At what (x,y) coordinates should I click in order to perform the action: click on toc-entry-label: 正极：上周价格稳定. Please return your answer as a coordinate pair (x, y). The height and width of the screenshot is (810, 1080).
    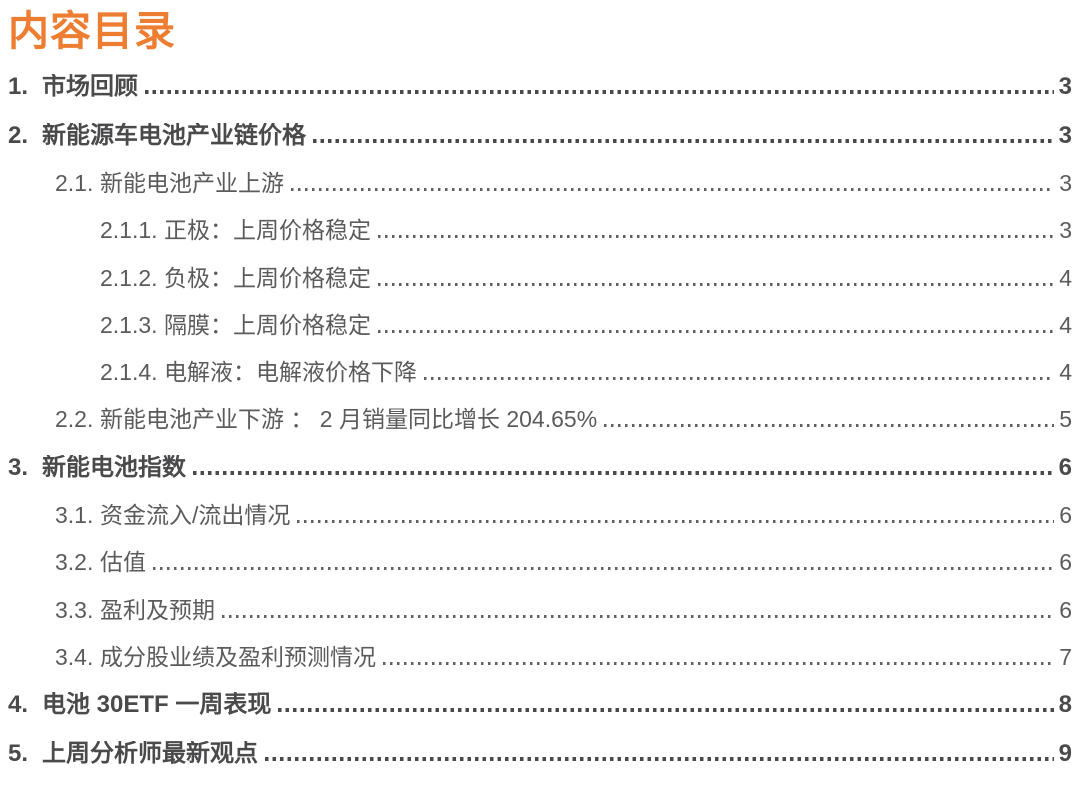
    Looking at the image, I should click on (267, 231).